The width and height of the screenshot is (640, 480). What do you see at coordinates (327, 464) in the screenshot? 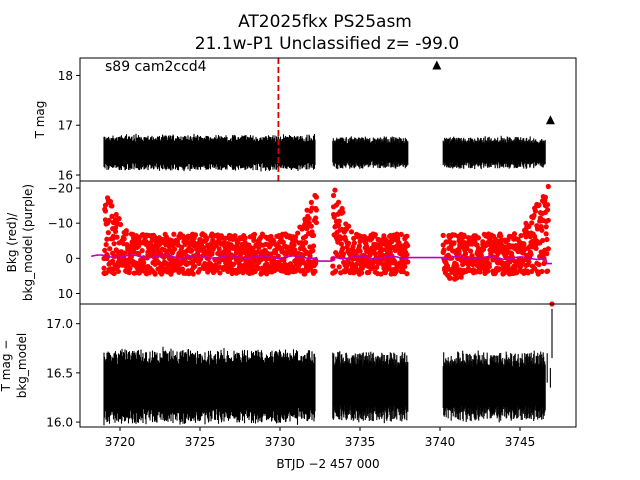
I see `x-axis-label: BTJD −2 457 000` at bounding box center [327, 464].